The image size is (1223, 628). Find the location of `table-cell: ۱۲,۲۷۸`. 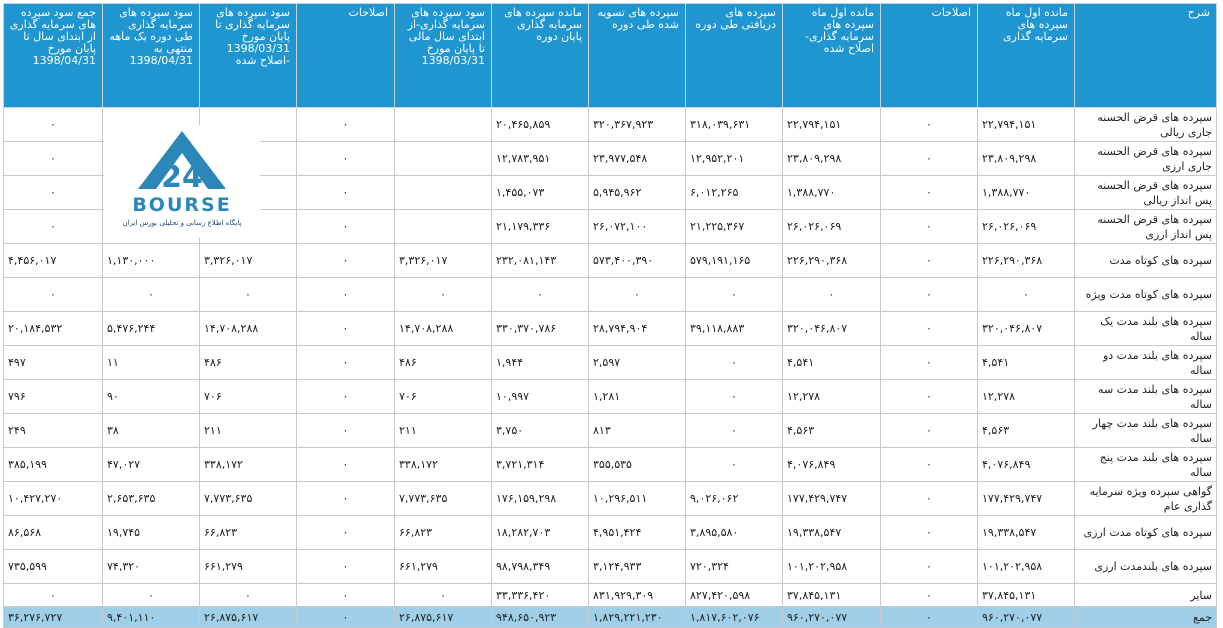

table-cell: ۱۲,۲۷۸ is located at coordinates (1026, 396).